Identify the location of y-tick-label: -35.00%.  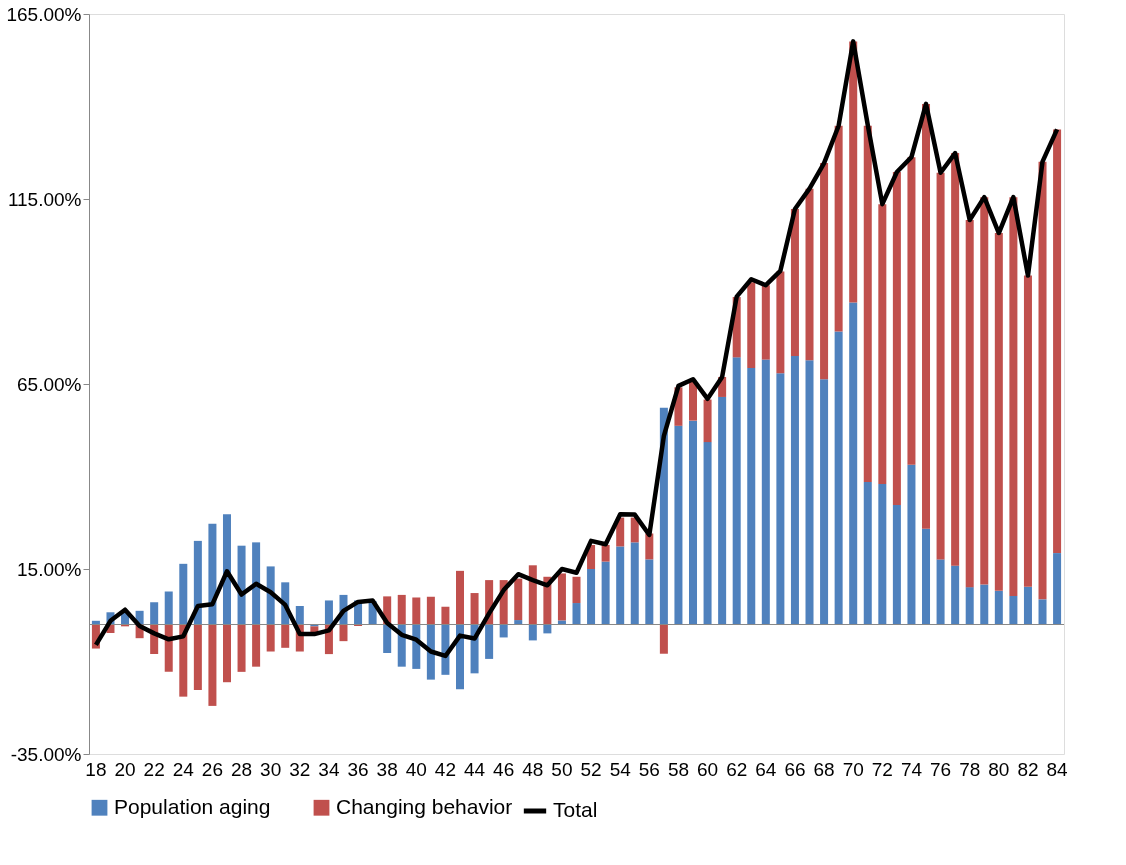
(46, 754).